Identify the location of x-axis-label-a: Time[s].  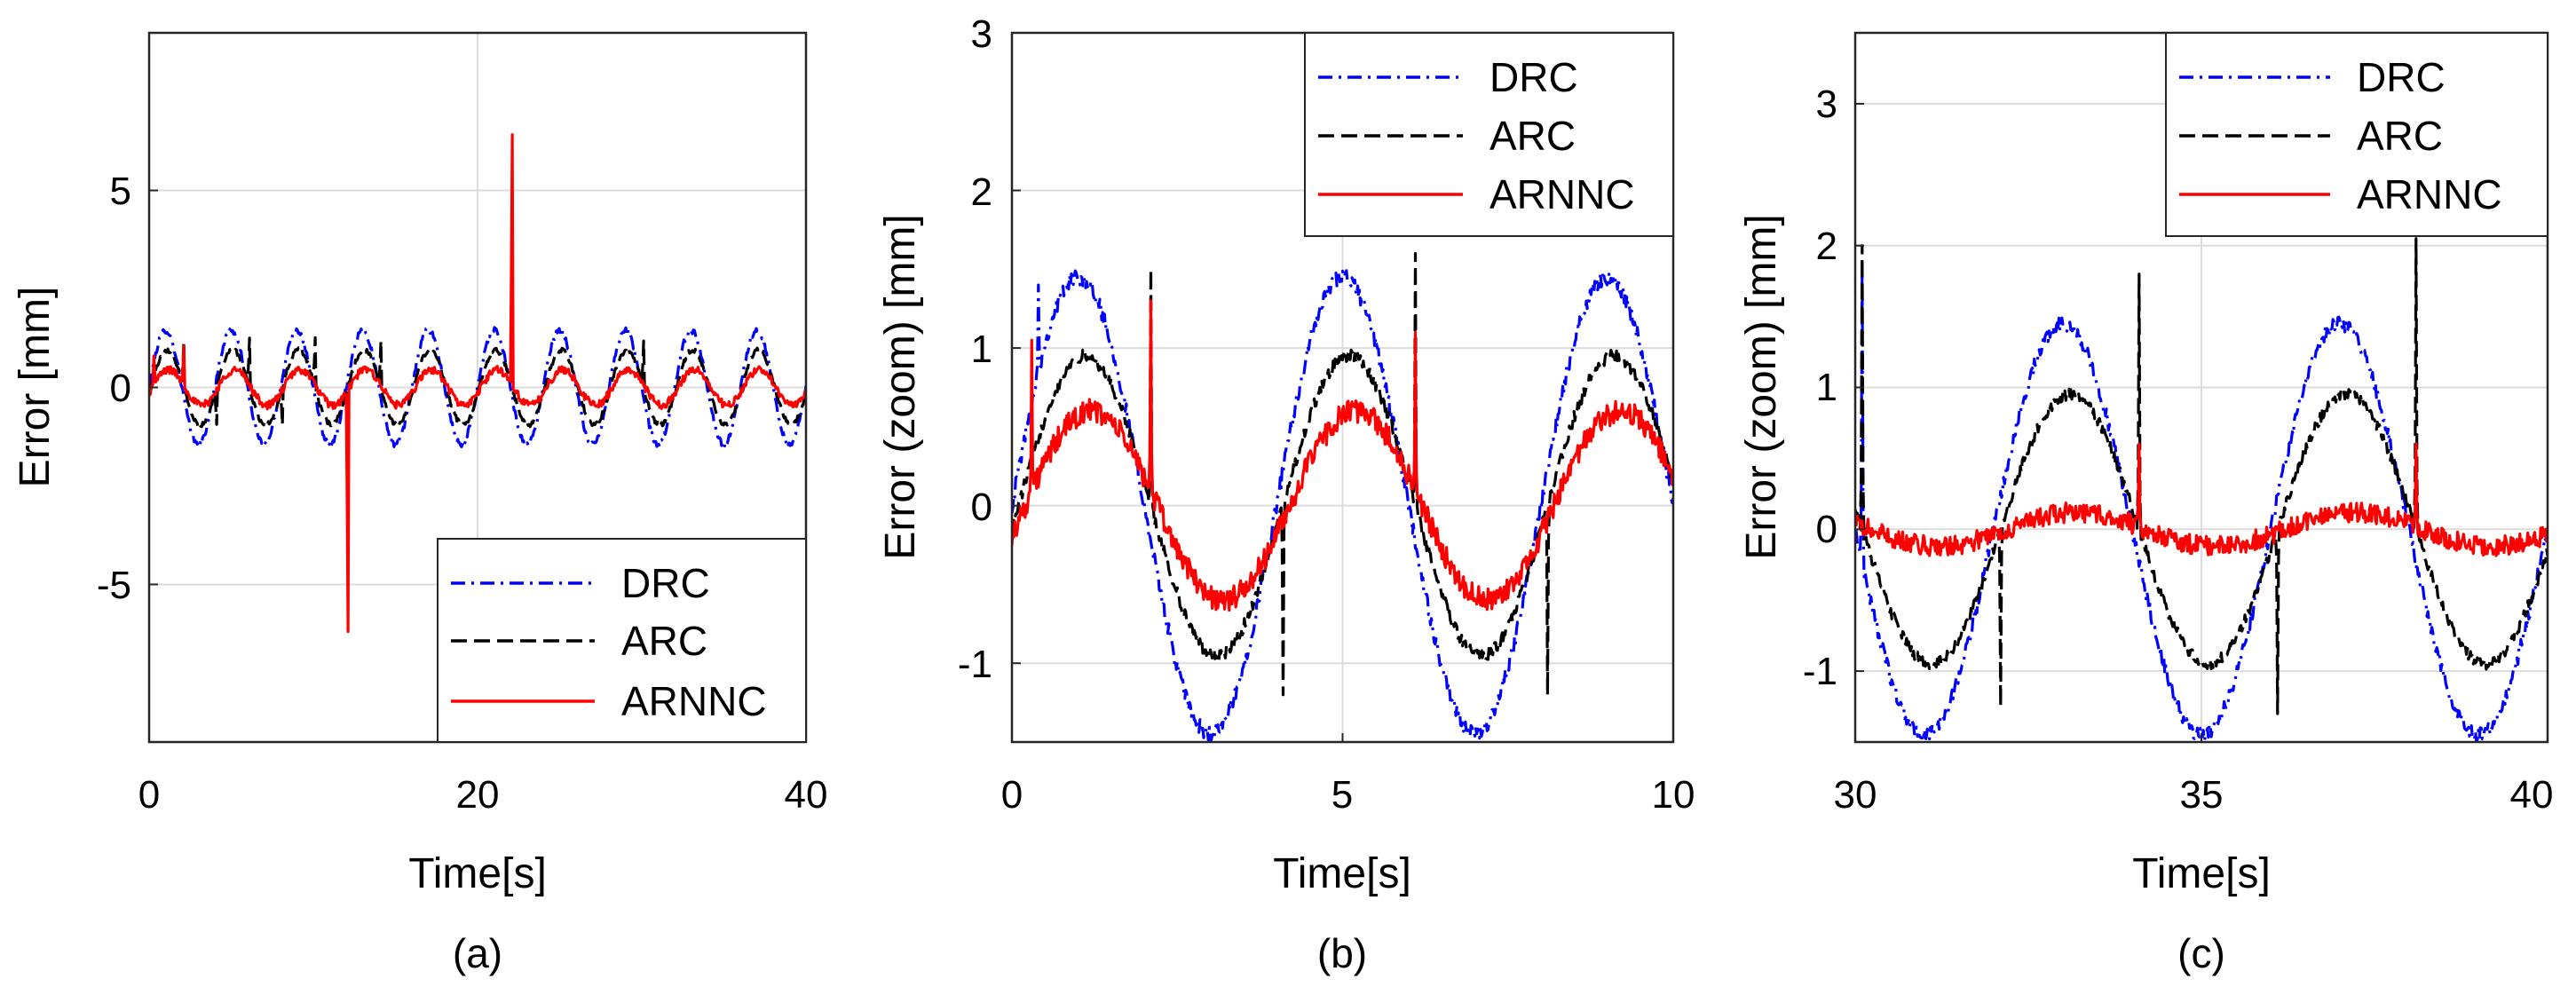
(477, 873).